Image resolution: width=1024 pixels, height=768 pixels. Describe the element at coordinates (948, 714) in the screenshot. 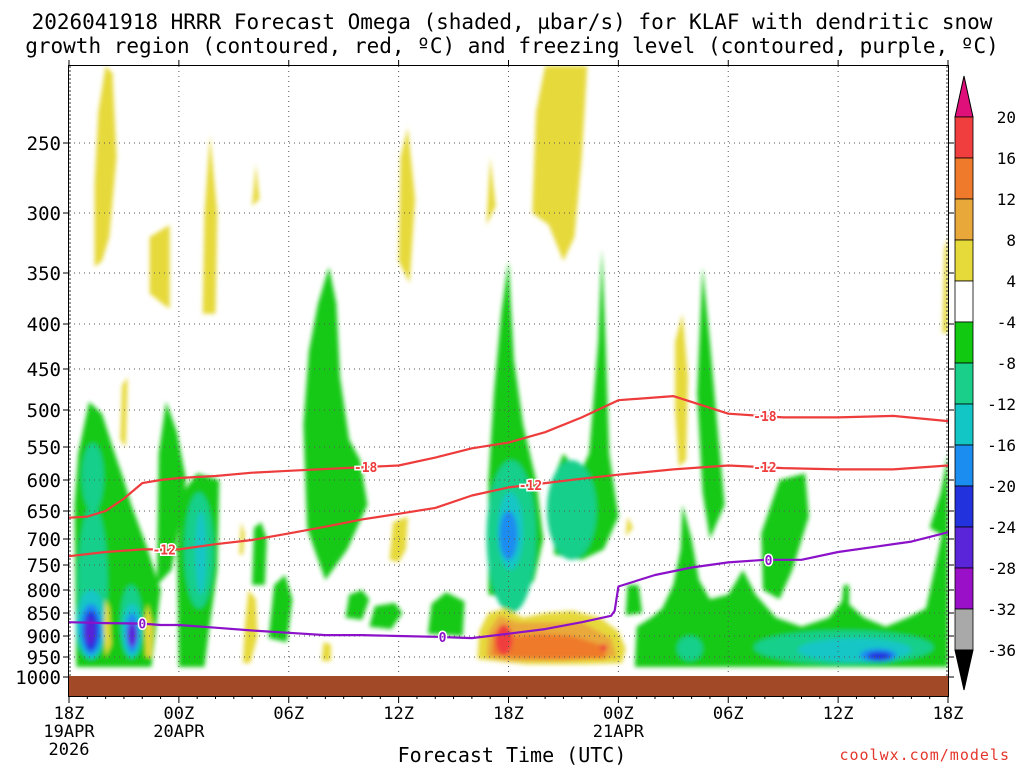

I see `x-tick-label: 18Z` at that location.